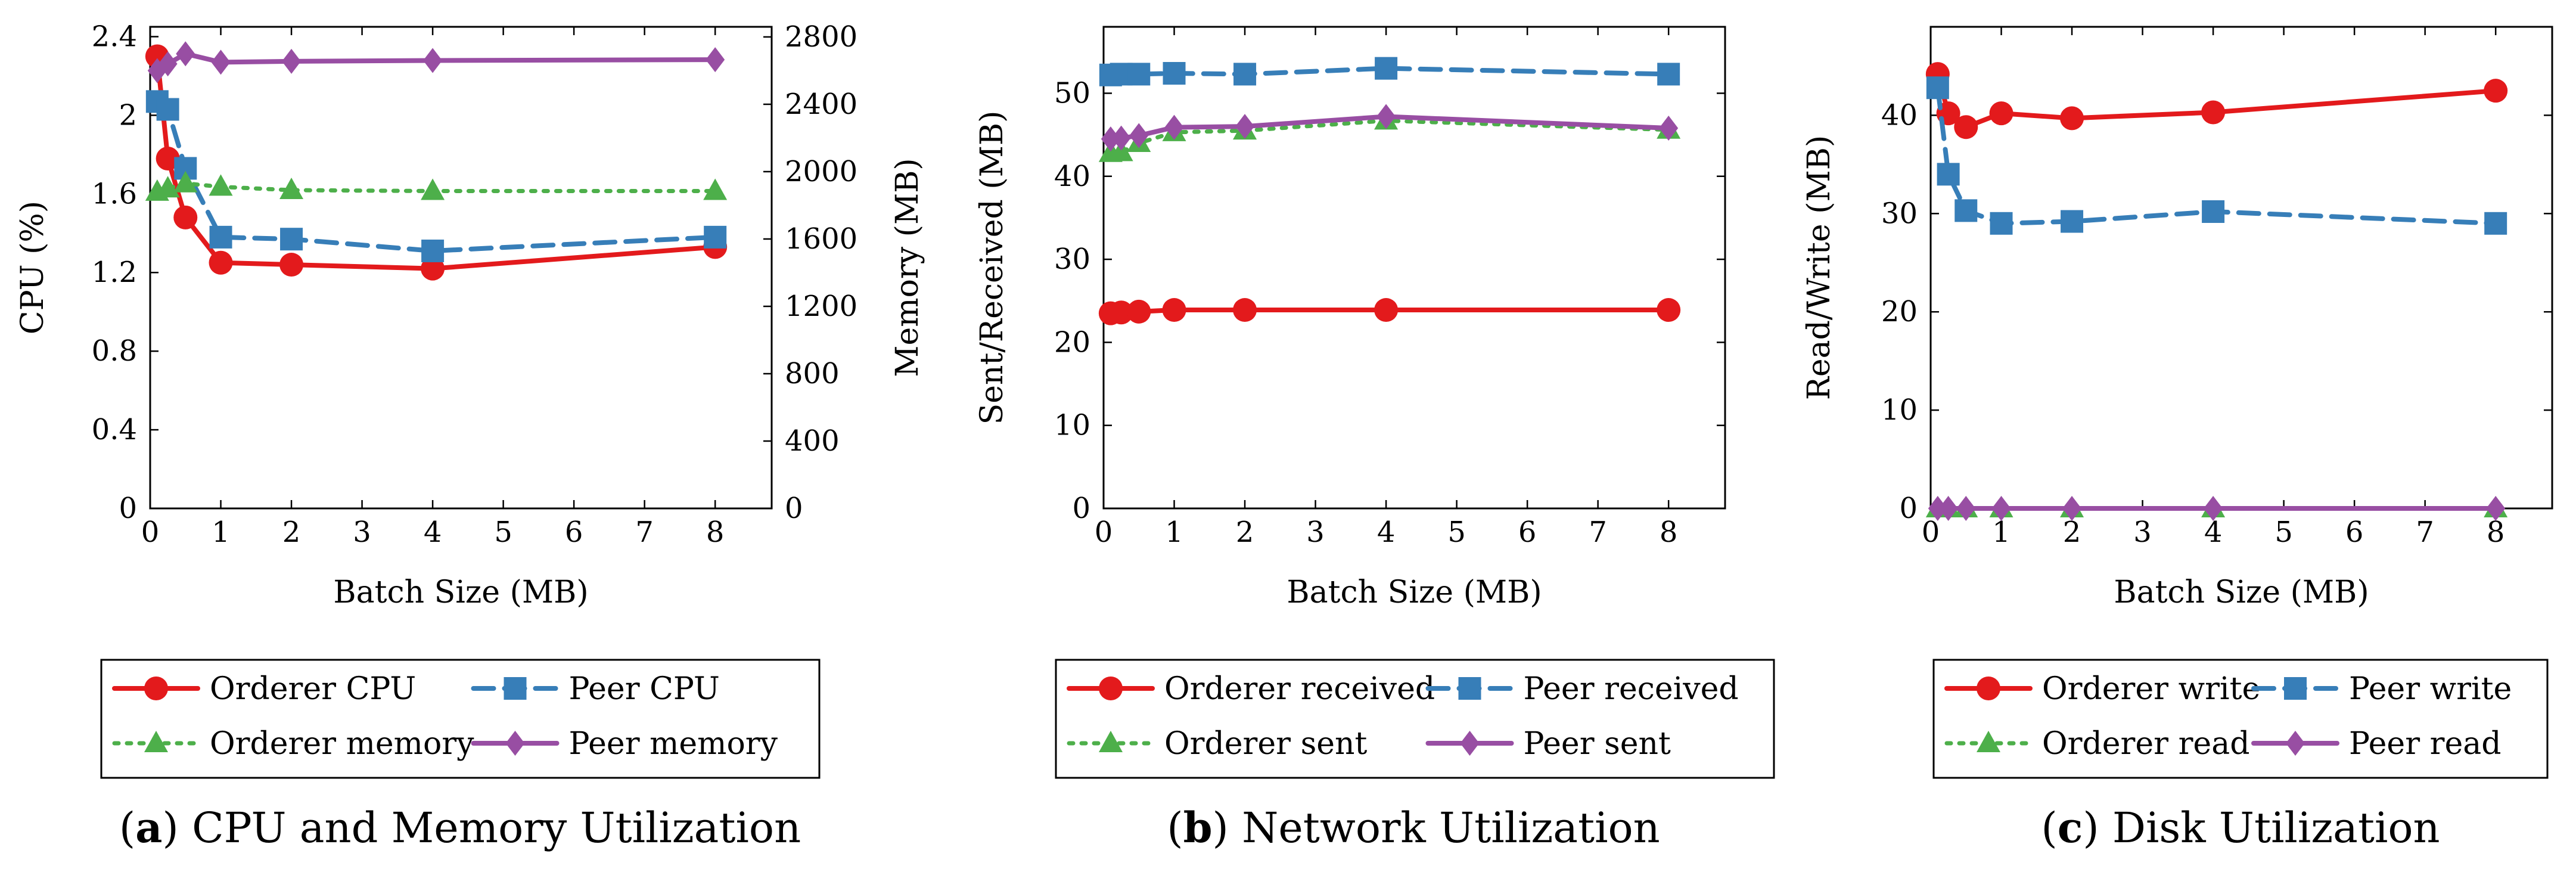  What do you see at coordinates (1299, 689) in the screenshot?
I see `legend-label: Orderer received` at bounding box center [1299, 689].